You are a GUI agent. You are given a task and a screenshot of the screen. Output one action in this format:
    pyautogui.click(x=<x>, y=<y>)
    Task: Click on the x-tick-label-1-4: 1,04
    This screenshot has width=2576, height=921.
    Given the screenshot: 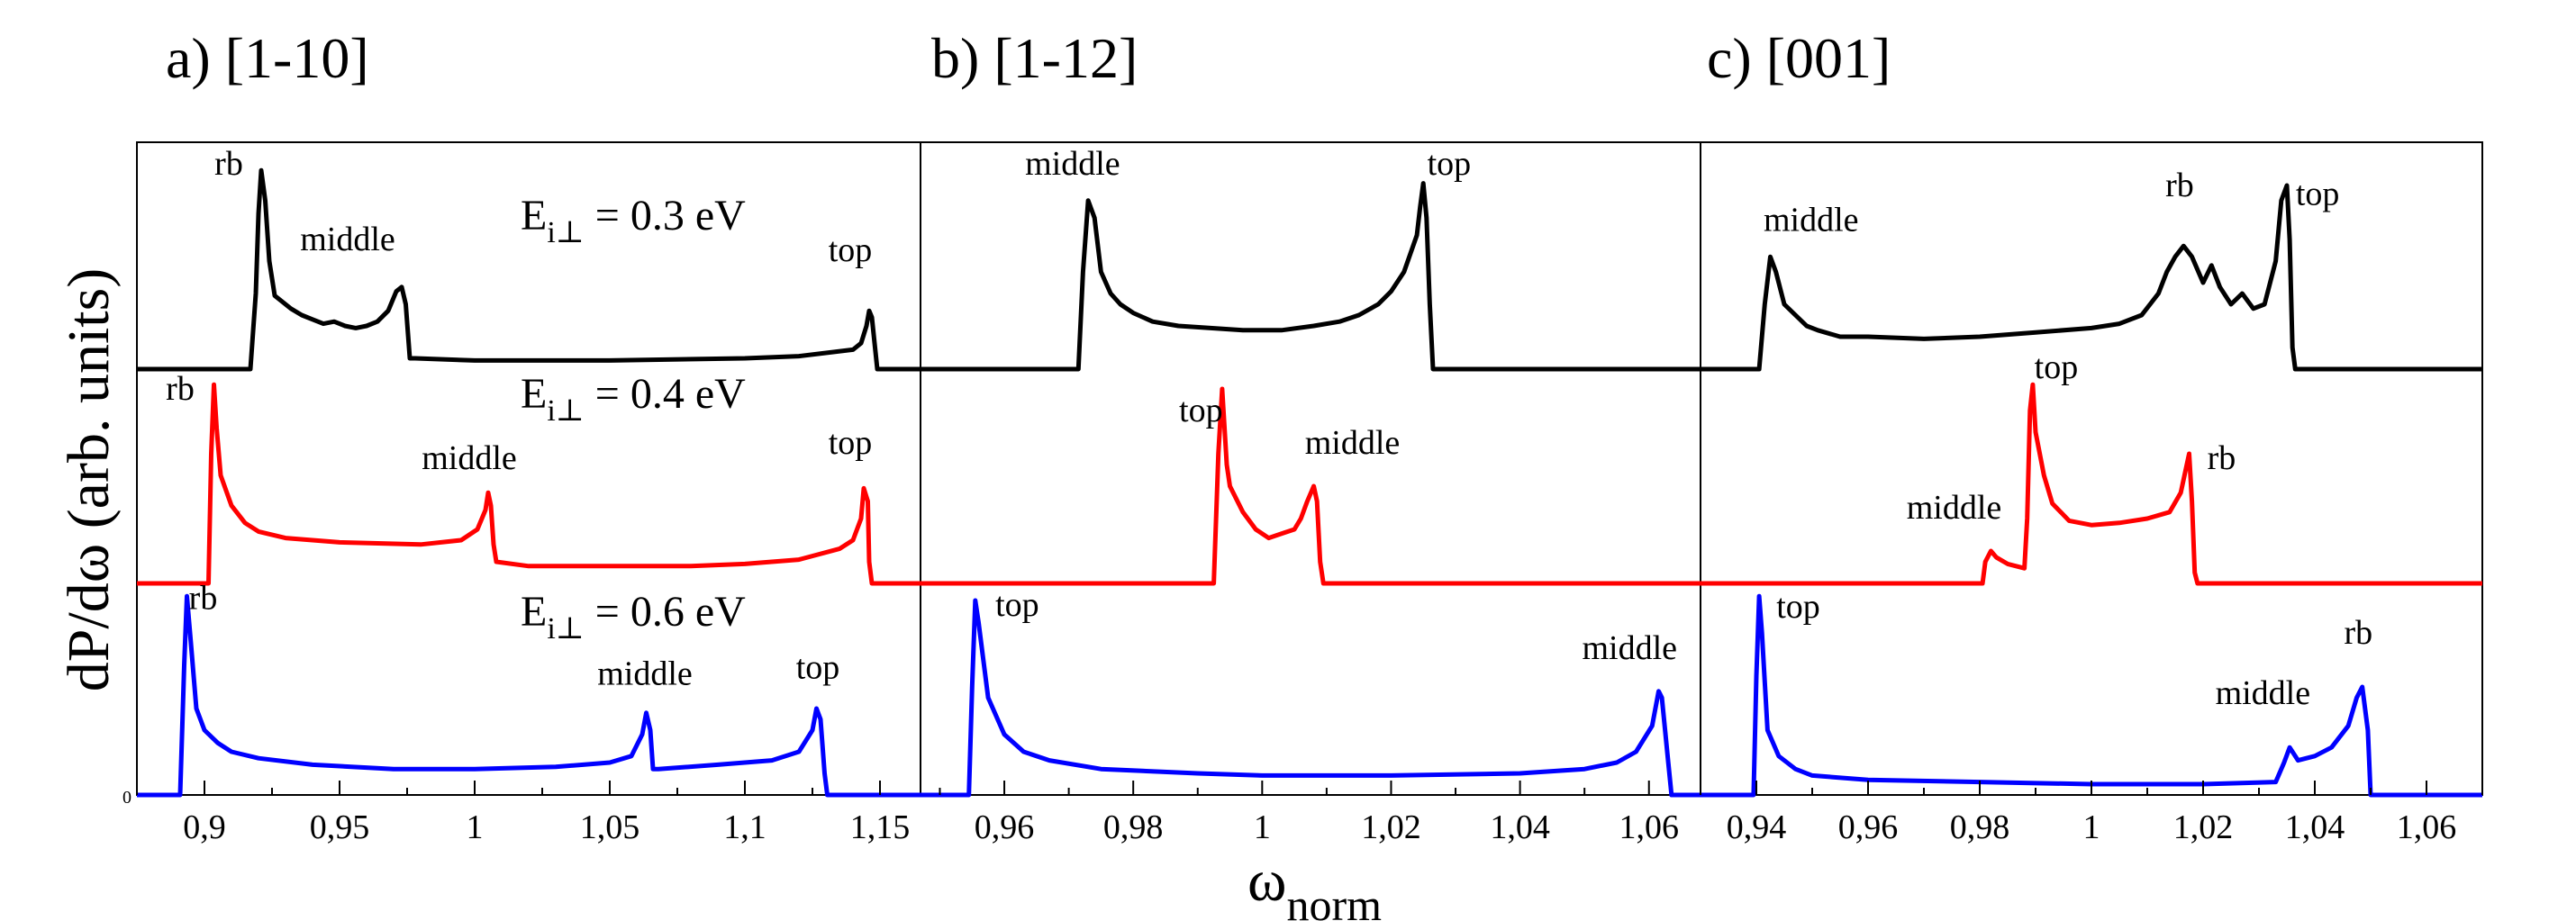 What is the action you would take?
    pyautogui.click(x=1520, y=827)
    